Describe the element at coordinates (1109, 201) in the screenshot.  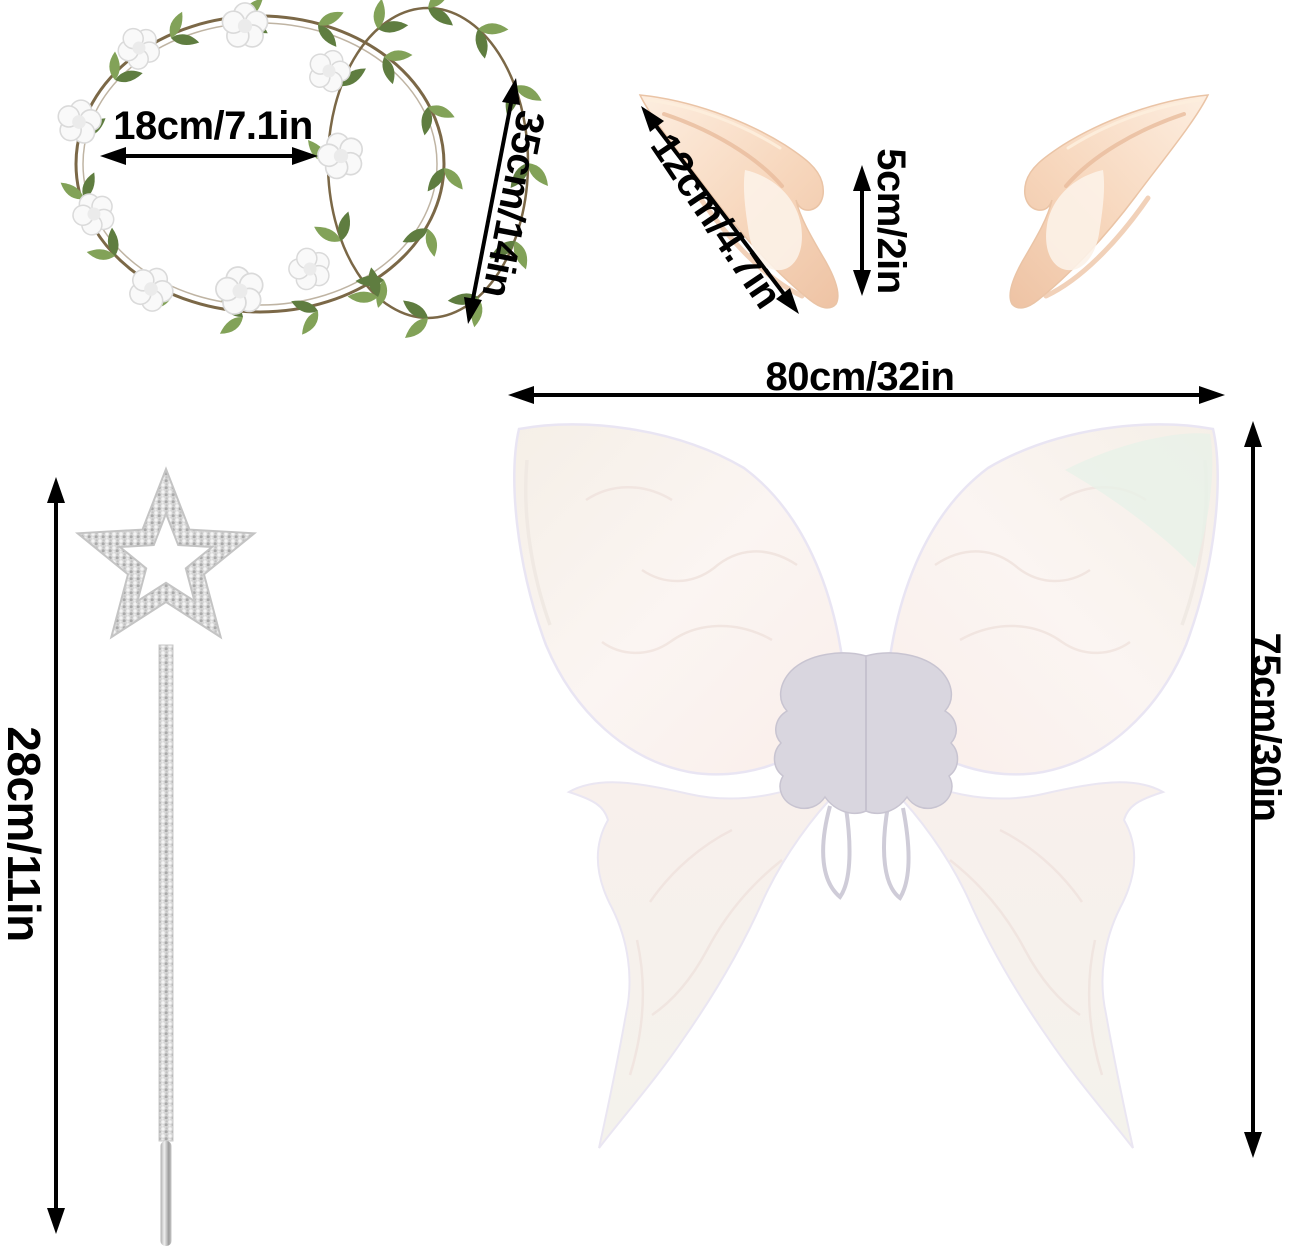
I see `right-ear` at that location.